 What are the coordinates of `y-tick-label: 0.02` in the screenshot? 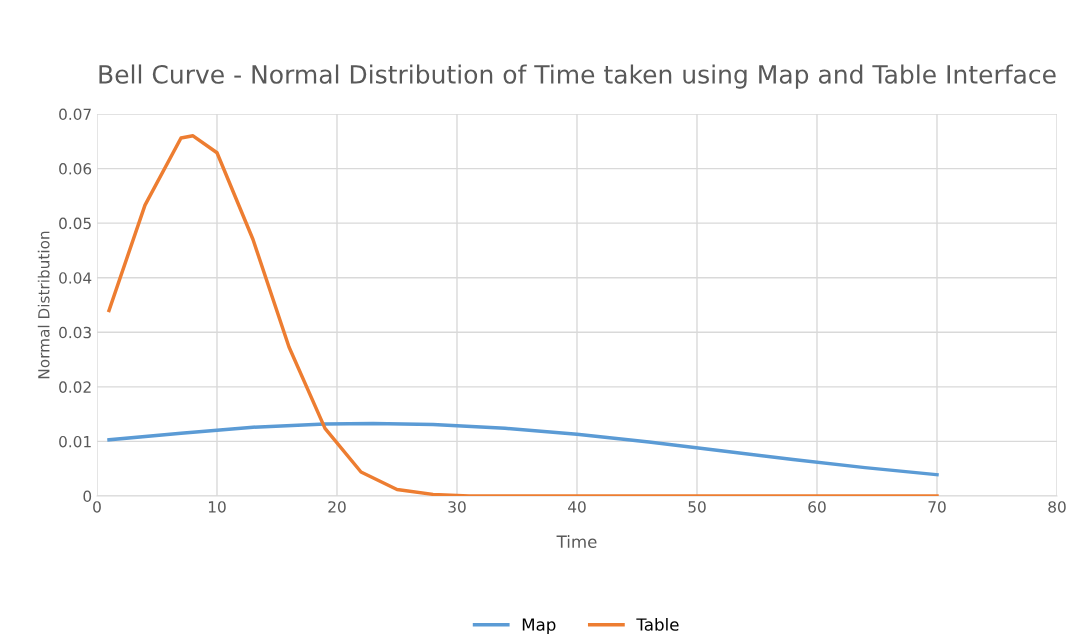 It's located at (75, 387).